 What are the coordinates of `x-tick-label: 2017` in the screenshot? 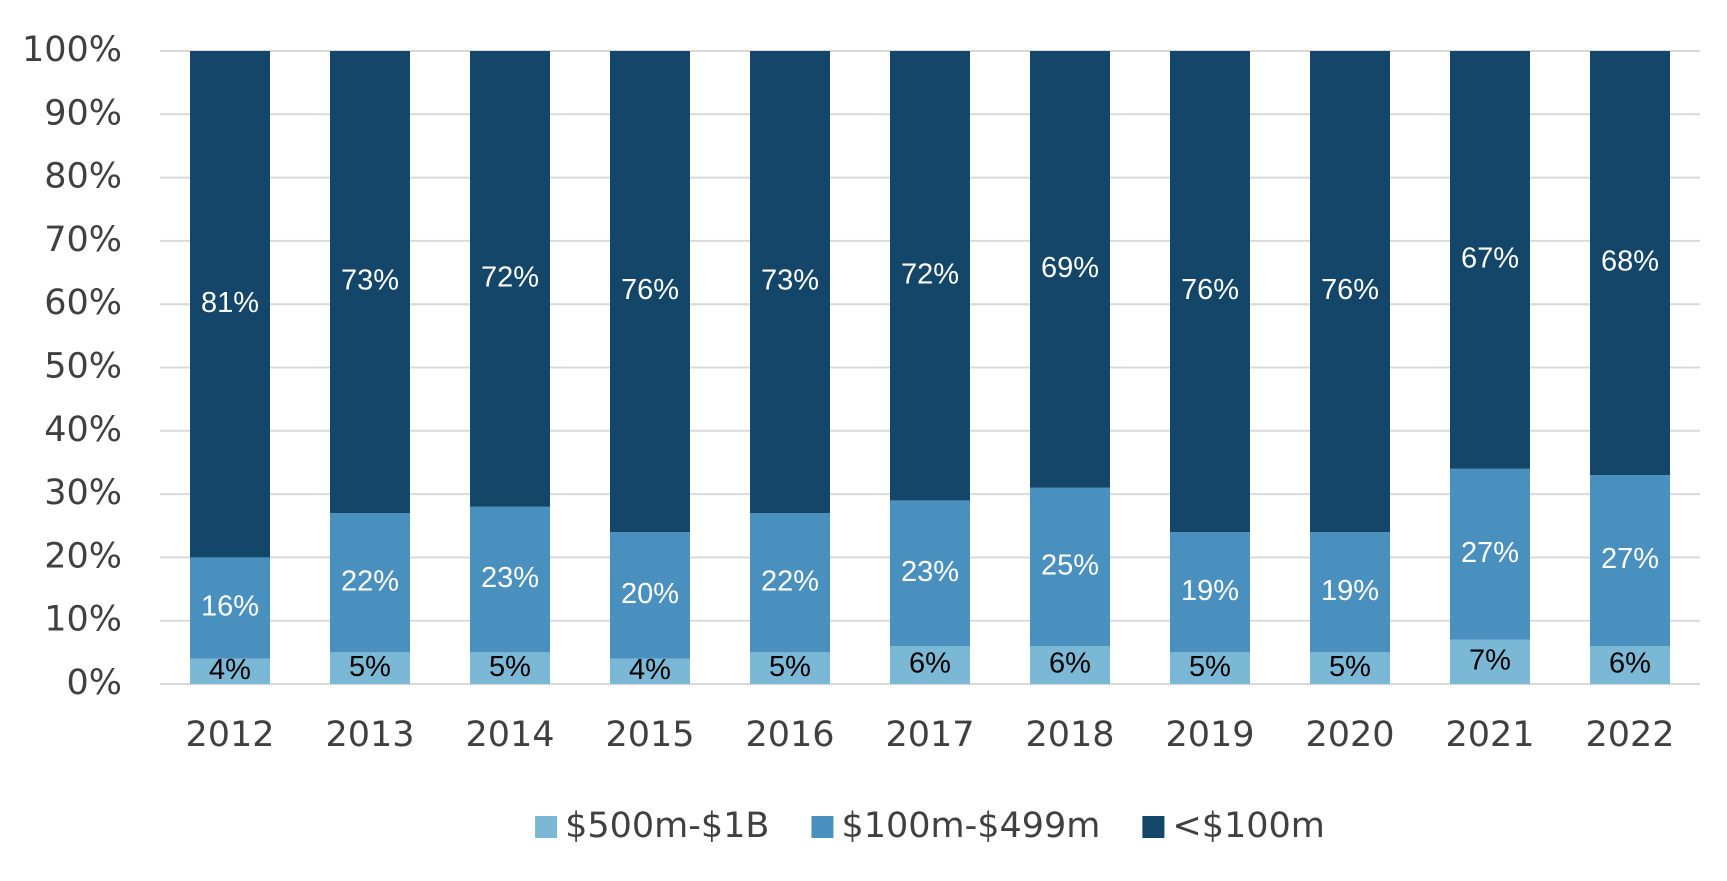 It's located at (929, 735).